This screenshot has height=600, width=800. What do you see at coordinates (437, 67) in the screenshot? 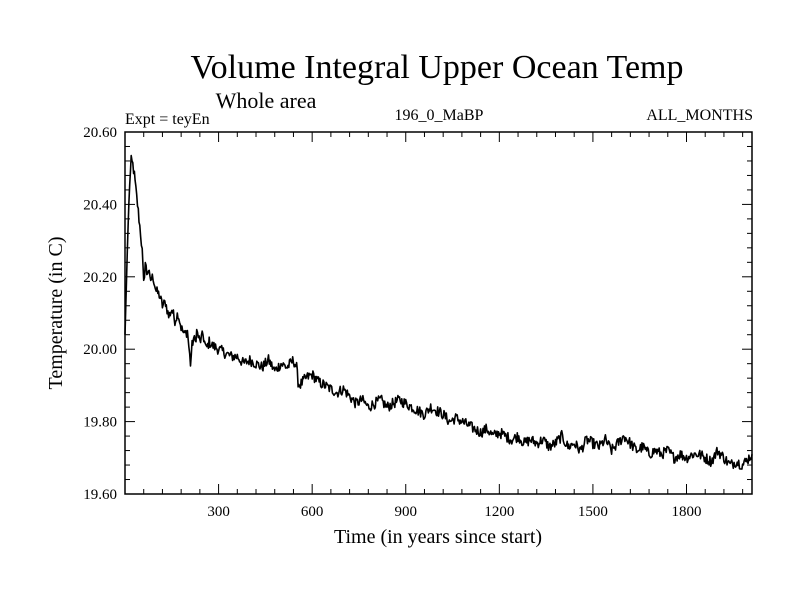
I see `chart-title: Volume Integral Upper Ocean Temp` at bounding box center [437, 67].